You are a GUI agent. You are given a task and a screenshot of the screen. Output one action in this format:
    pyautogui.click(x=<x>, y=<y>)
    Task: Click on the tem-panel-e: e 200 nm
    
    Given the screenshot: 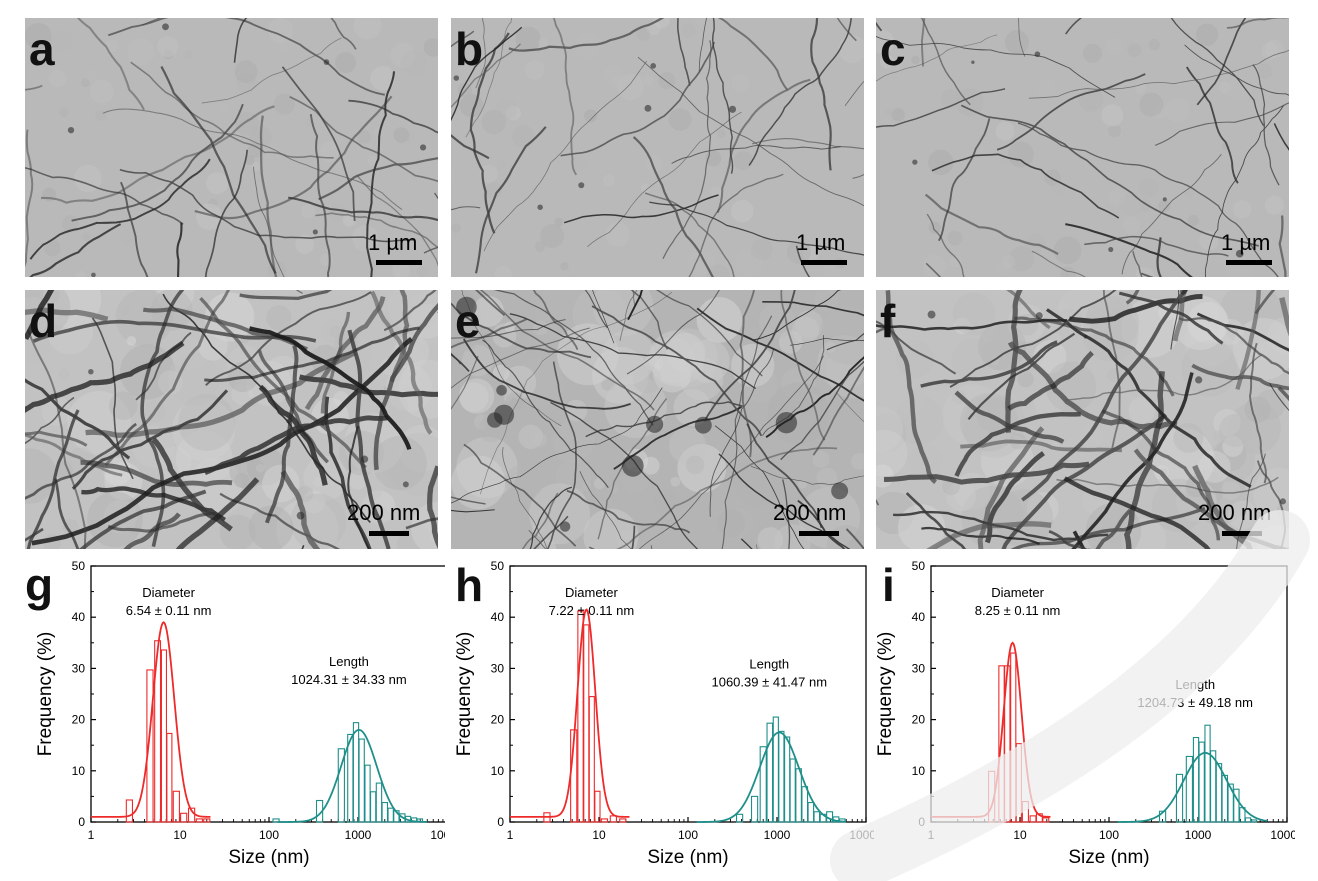 What is the action you would take?
    pyautogui.click(x=657, y=419)
    